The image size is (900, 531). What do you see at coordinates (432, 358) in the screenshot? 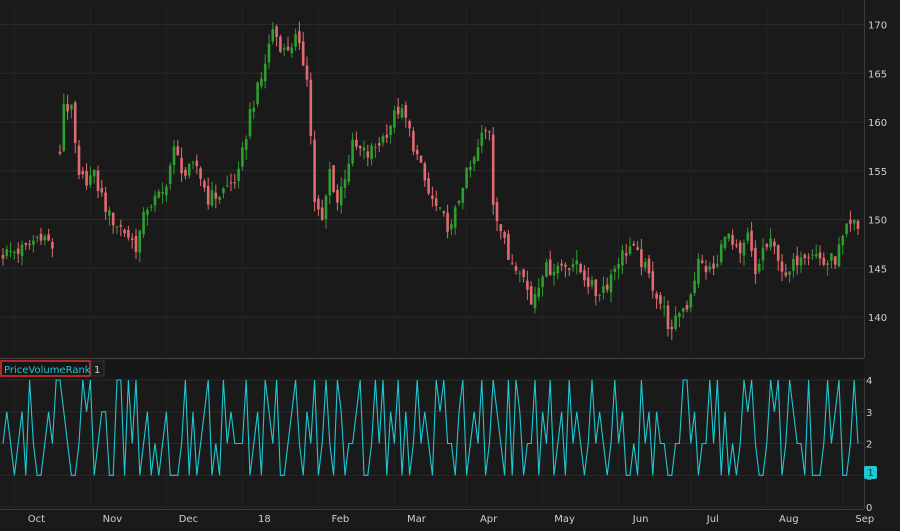
I see `pane-divider` at bounding box center [432, 358].